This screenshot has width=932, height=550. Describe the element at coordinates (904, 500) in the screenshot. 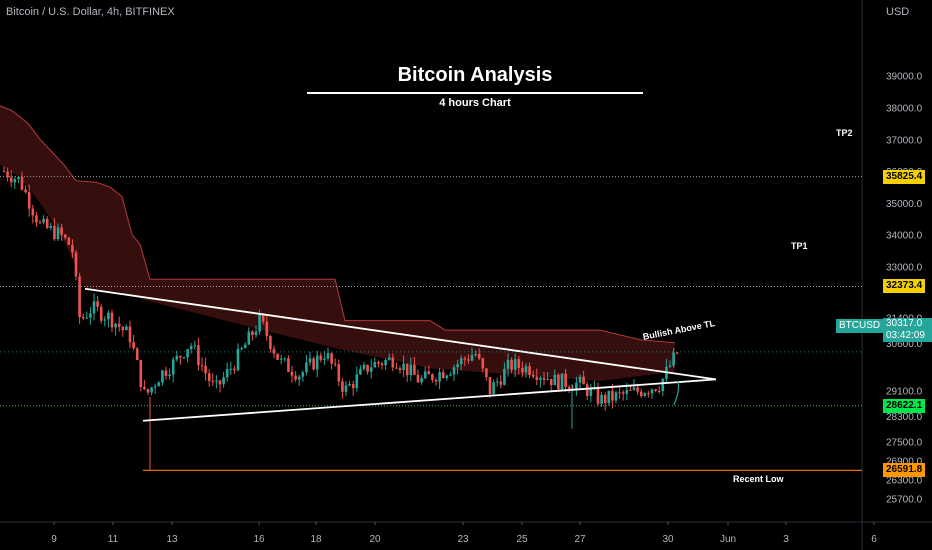

I see `y-tick-label: 25700.0` at that location.